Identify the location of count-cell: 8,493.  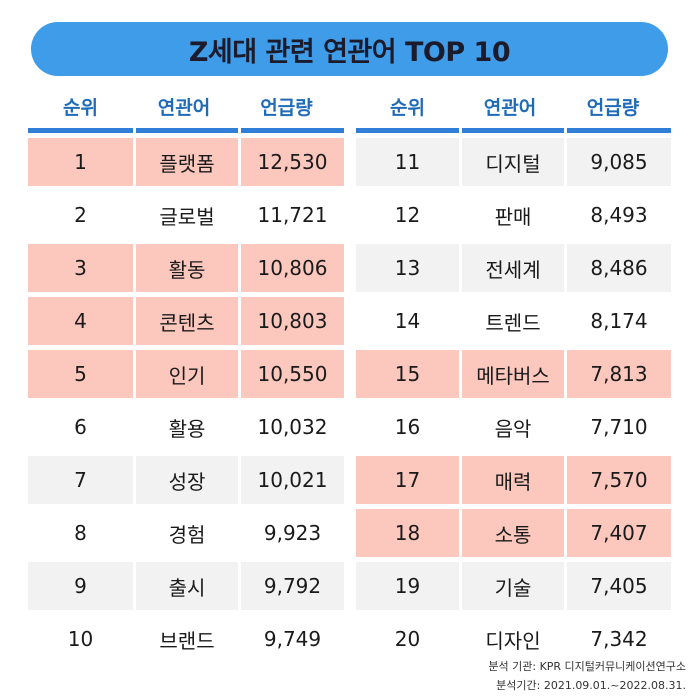
(619, 215).